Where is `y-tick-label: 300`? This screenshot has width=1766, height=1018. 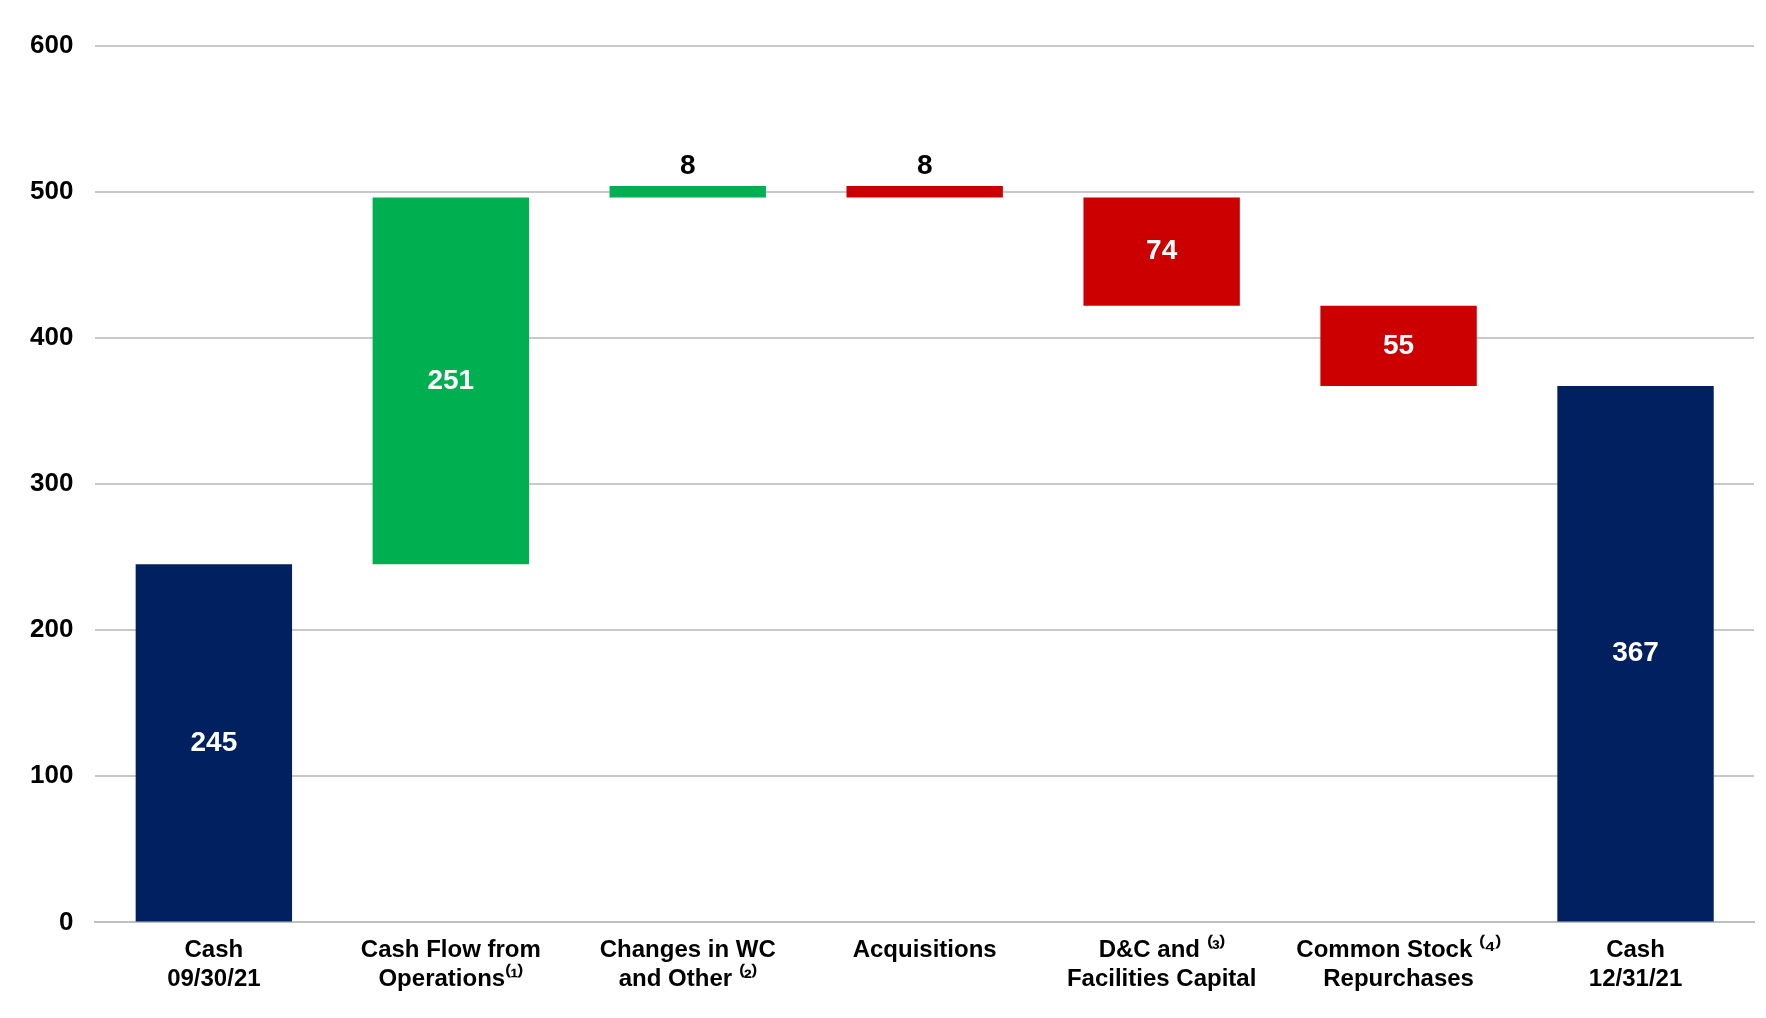
y-tick-label: 300 is located at coordinates (51, 482).